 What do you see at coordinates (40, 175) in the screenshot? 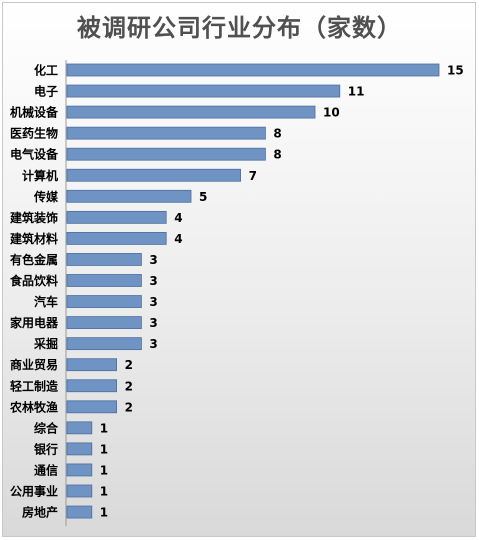
I see `category-label: 计算机` at bounding box center [40, 175].